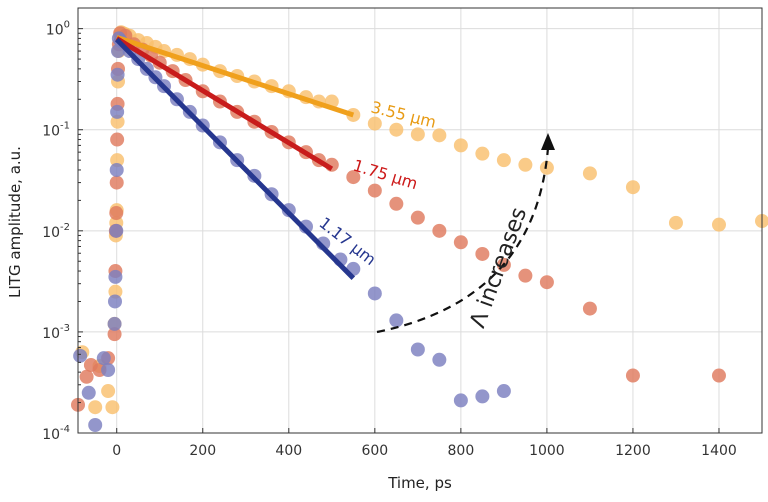 The height and width of the screenshot is (502, 768). Describe the element at coordinates (116, 451) in the screenshot. I see `x-tick-label: 0` at that location.